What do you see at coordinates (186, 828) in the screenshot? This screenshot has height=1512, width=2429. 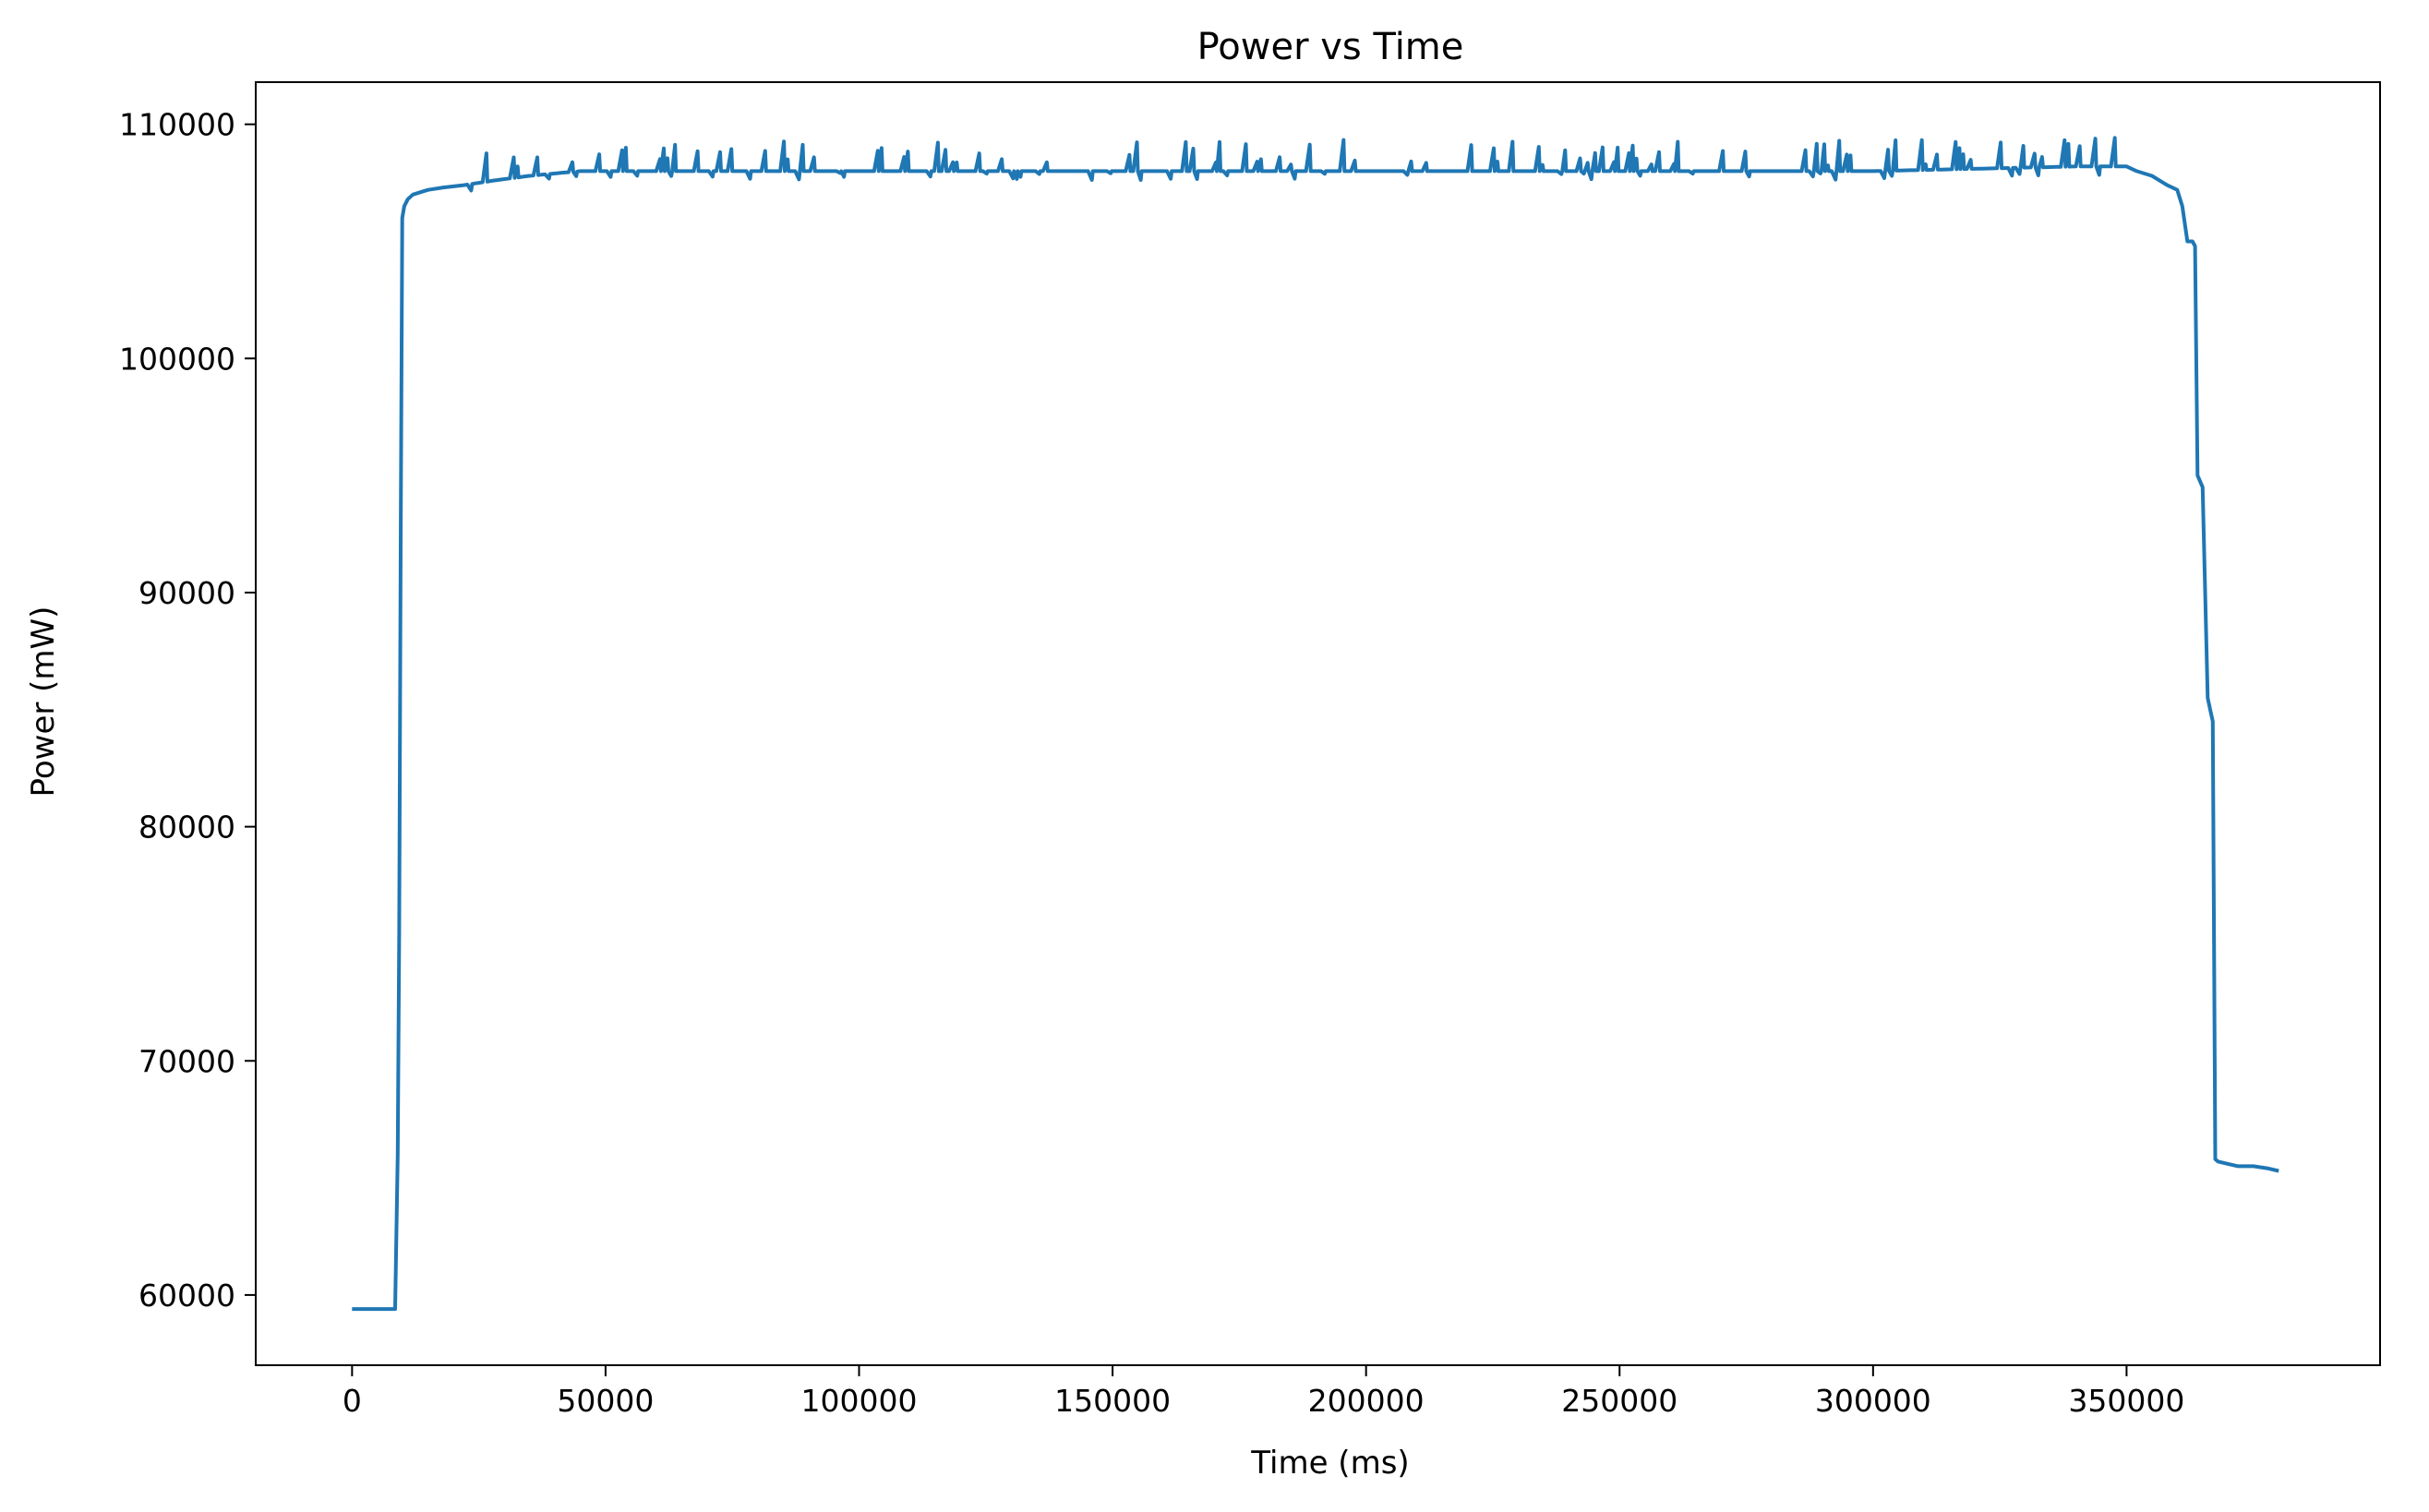 I see `y-tick-label: 80000` at bounding box center [186, 828].